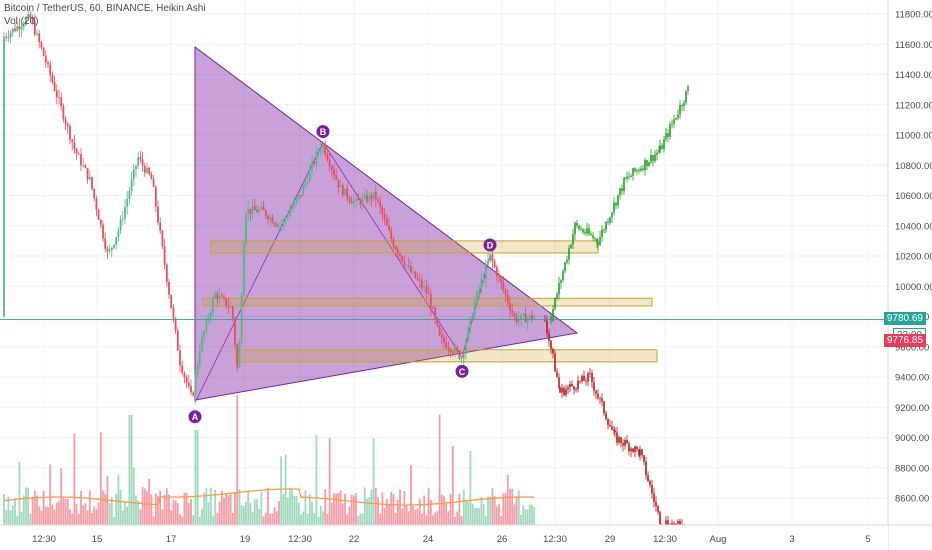 The height and width of the screenshot is (550, 932). Describe the element at coordinates (245, 539) in the screenshot. I see `time-tick-label: 19` at that location.